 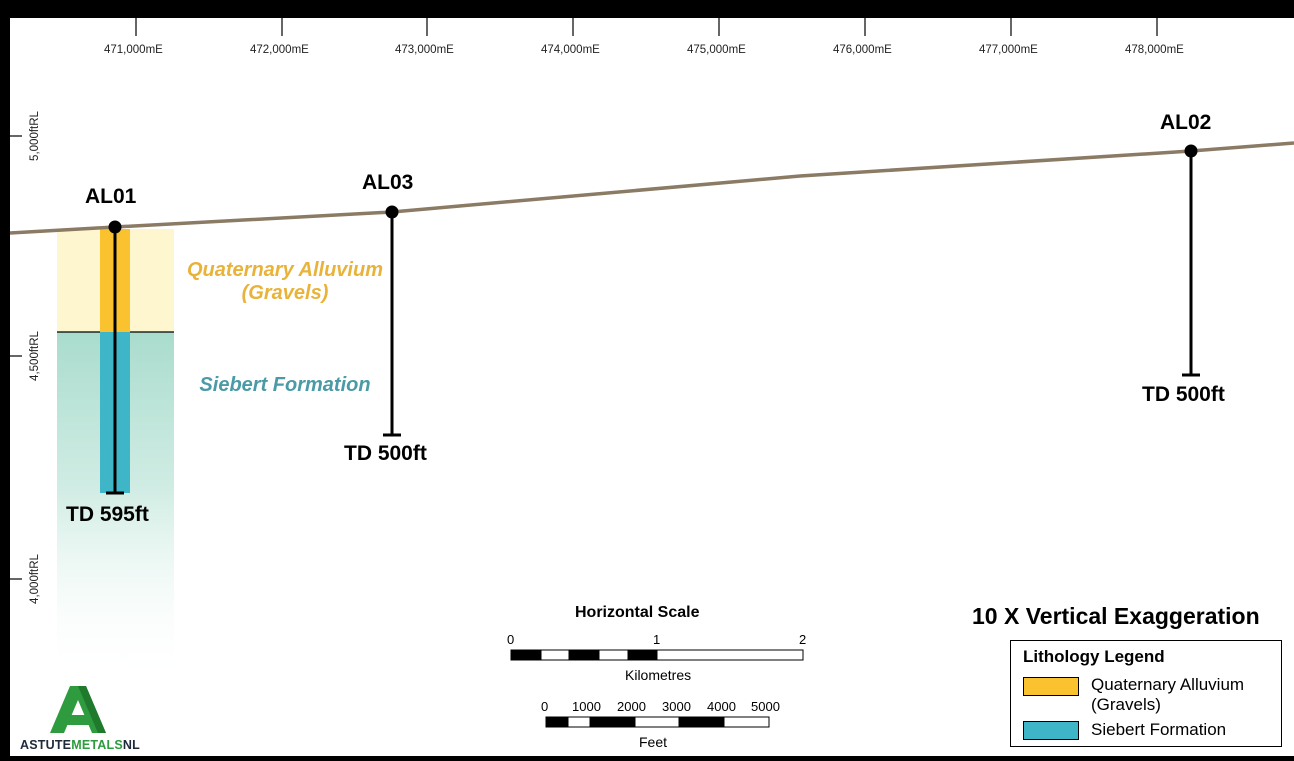 I want to click on hole-name-al03: AL03, so click(x=388, y=182).